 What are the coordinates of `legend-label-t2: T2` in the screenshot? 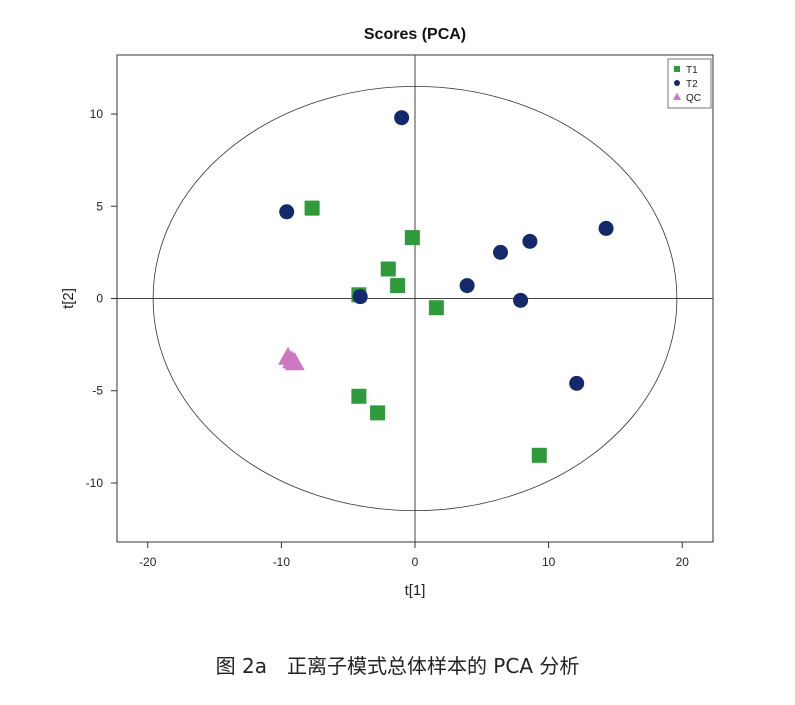 It's located at (692, 84).